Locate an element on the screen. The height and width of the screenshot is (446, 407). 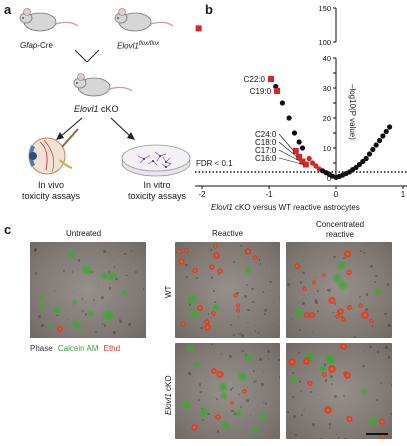
fdr-label: FDR < 0.1 is located at coordinates (214, 163).